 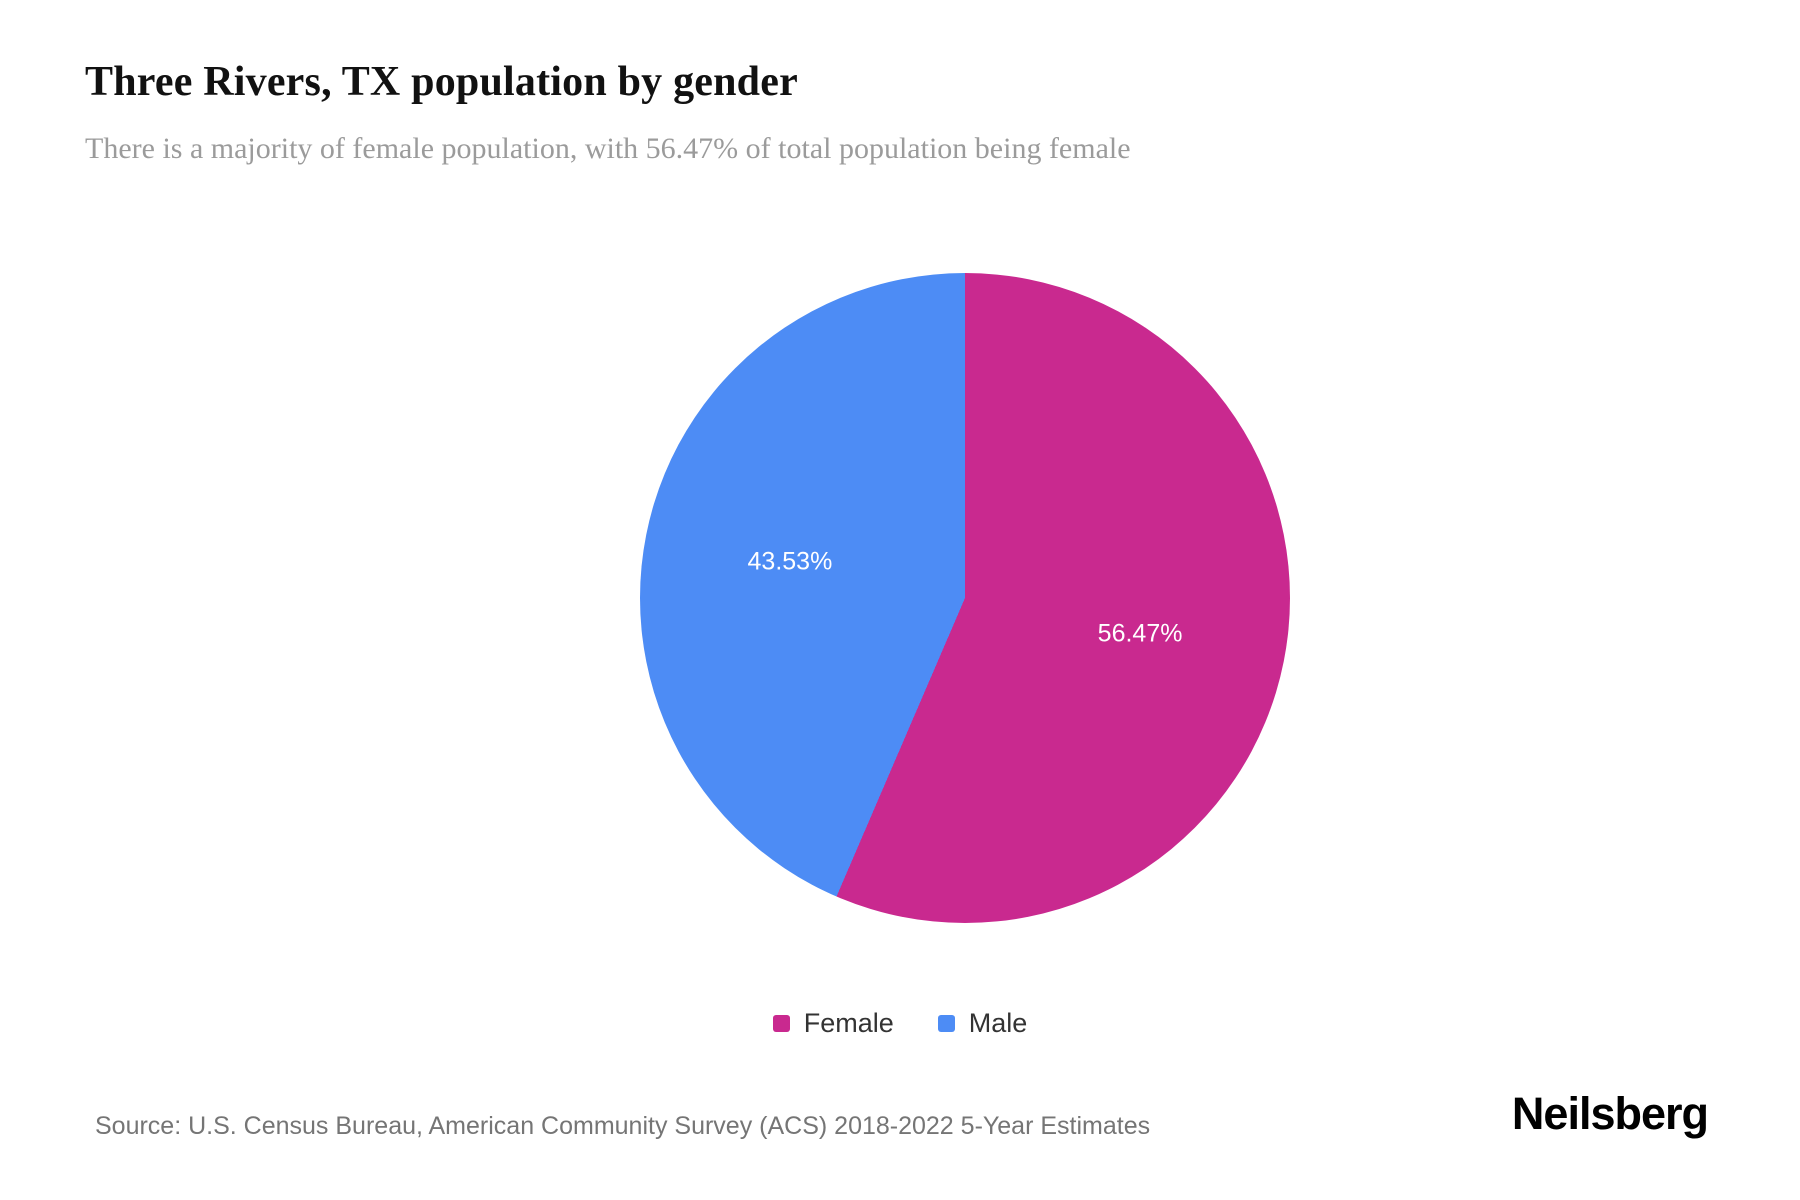 What do you see at coordinates (946, 1023) in the screenshot?
I see `legend-swatch-male` at bounding box center [946, 1023].